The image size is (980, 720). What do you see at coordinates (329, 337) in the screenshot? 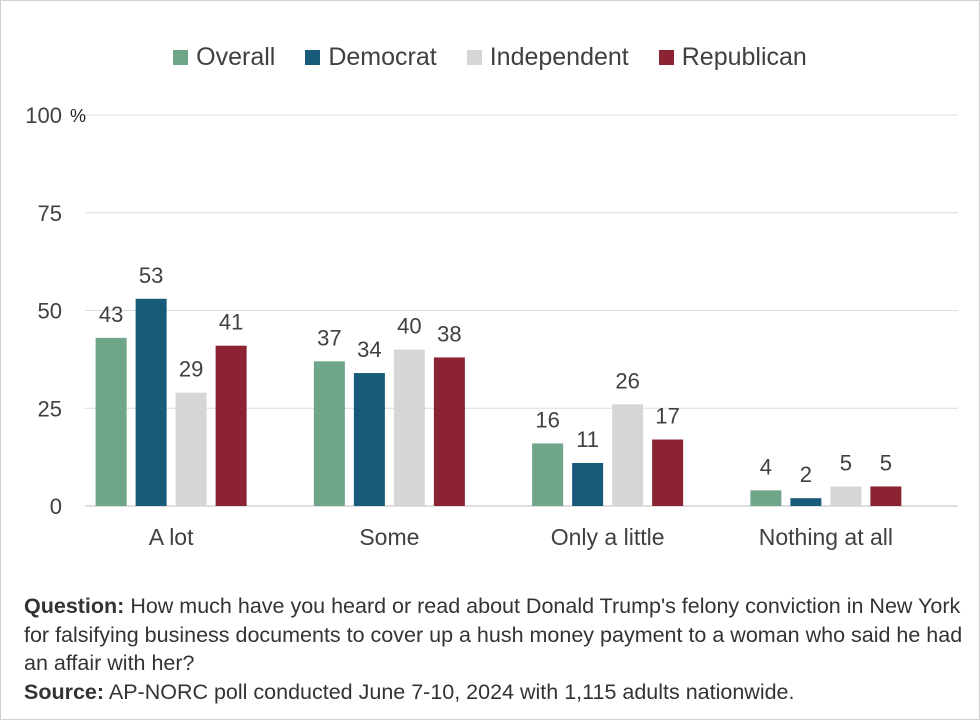
I see `data-label: 37` at bounding box center [329, 337].